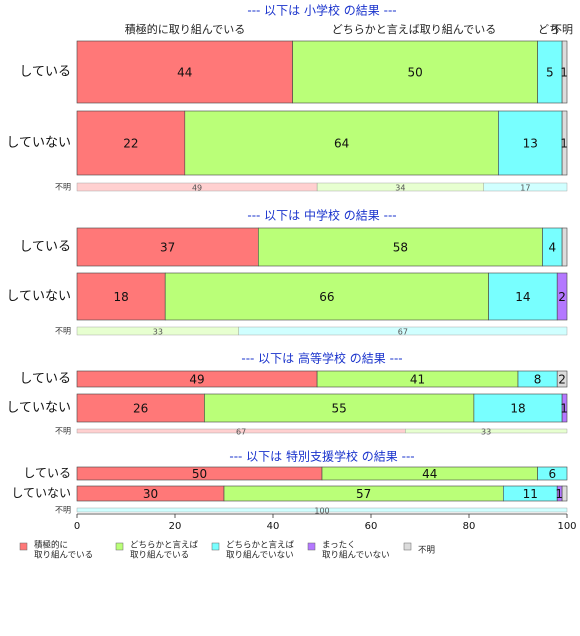 The height and width of the screenshot is (636, 580). I want to click on data-label: 50, so click(414, 73).